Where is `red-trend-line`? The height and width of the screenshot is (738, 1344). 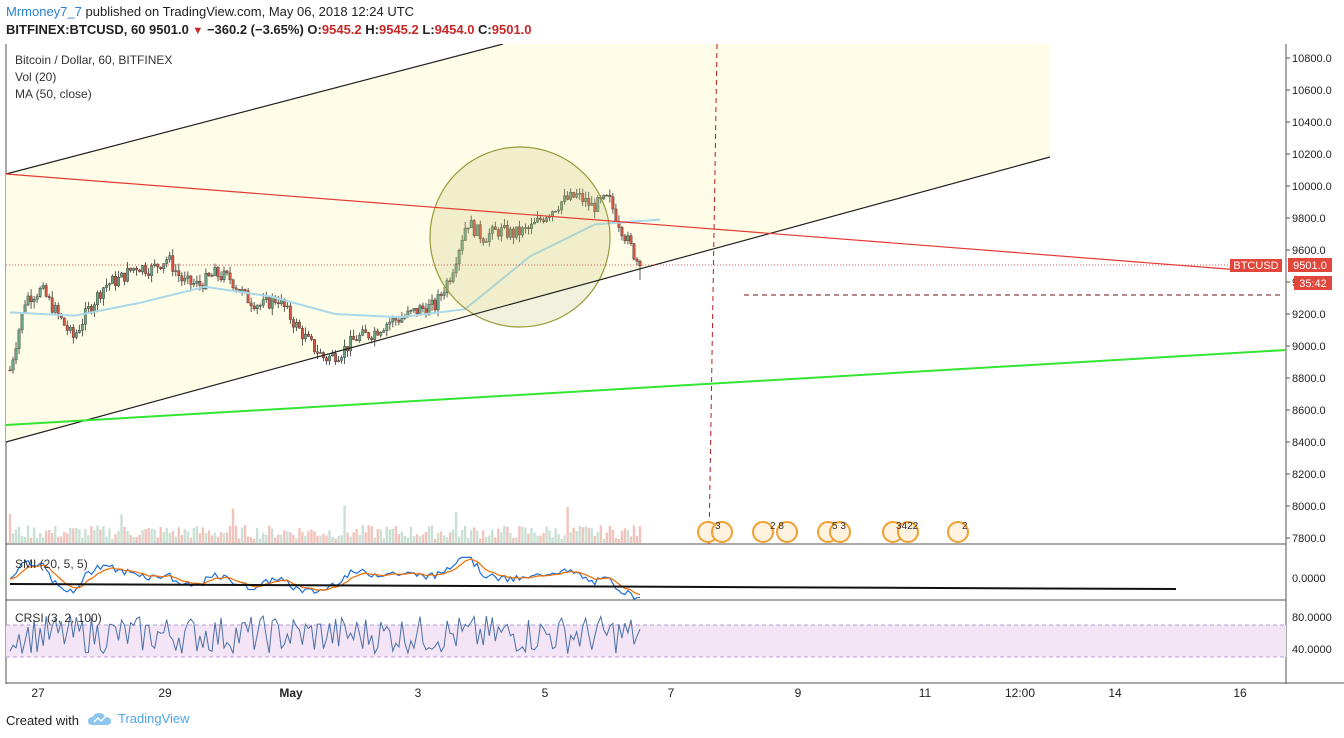
red-trend-line is located at coordinates (623, 222).